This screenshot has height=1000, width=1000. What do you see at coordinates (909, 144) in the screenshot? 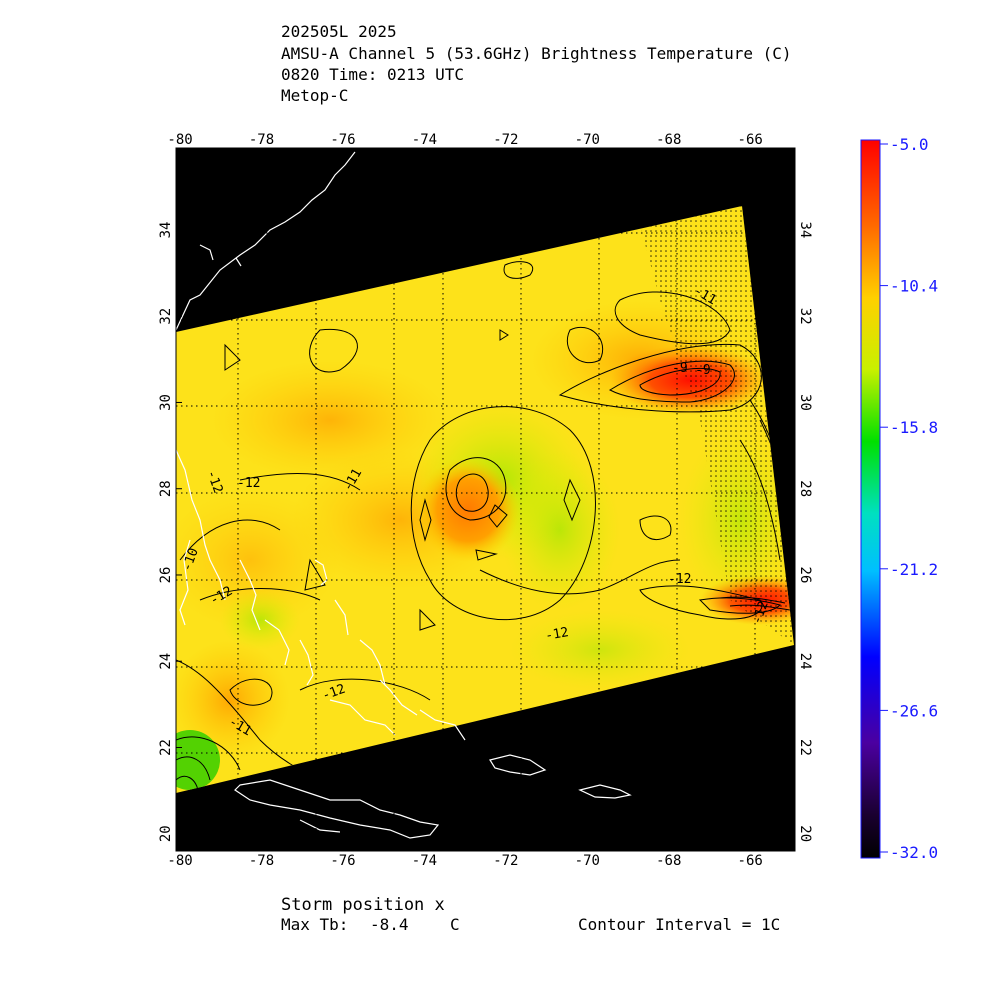
I see `colorbar-tick-label: -5.0` at bounding box center [909, 144].